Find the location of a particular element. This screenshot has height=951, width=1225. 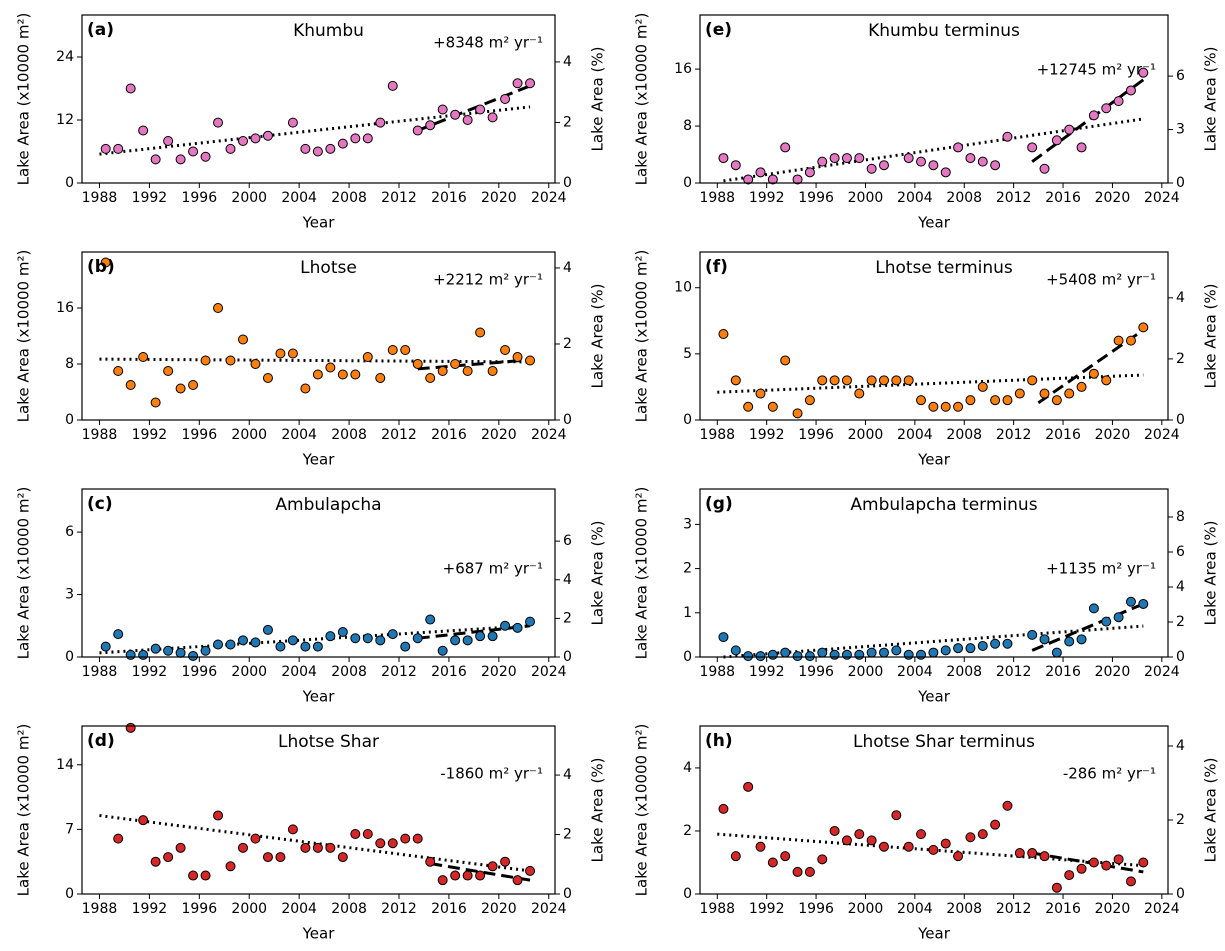

trend-annotation: -1860 m² yr⁻¹ is located at coordinates (491, 774).